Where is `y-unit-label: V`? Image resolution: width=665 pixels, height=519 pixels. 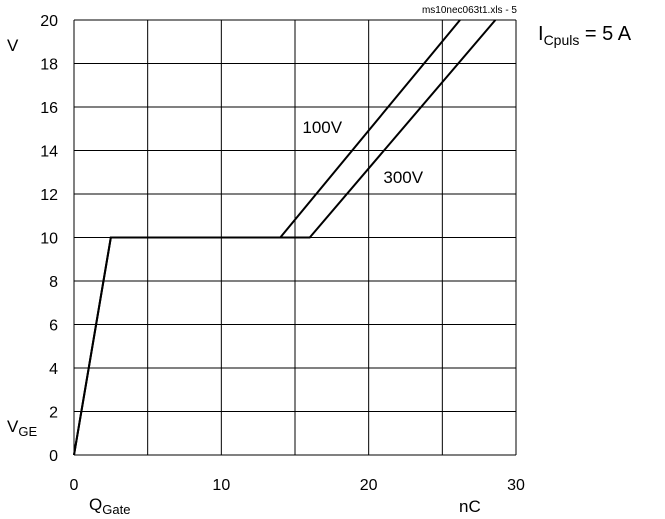 y-unit-label: V is located at coordinates (13, 45).